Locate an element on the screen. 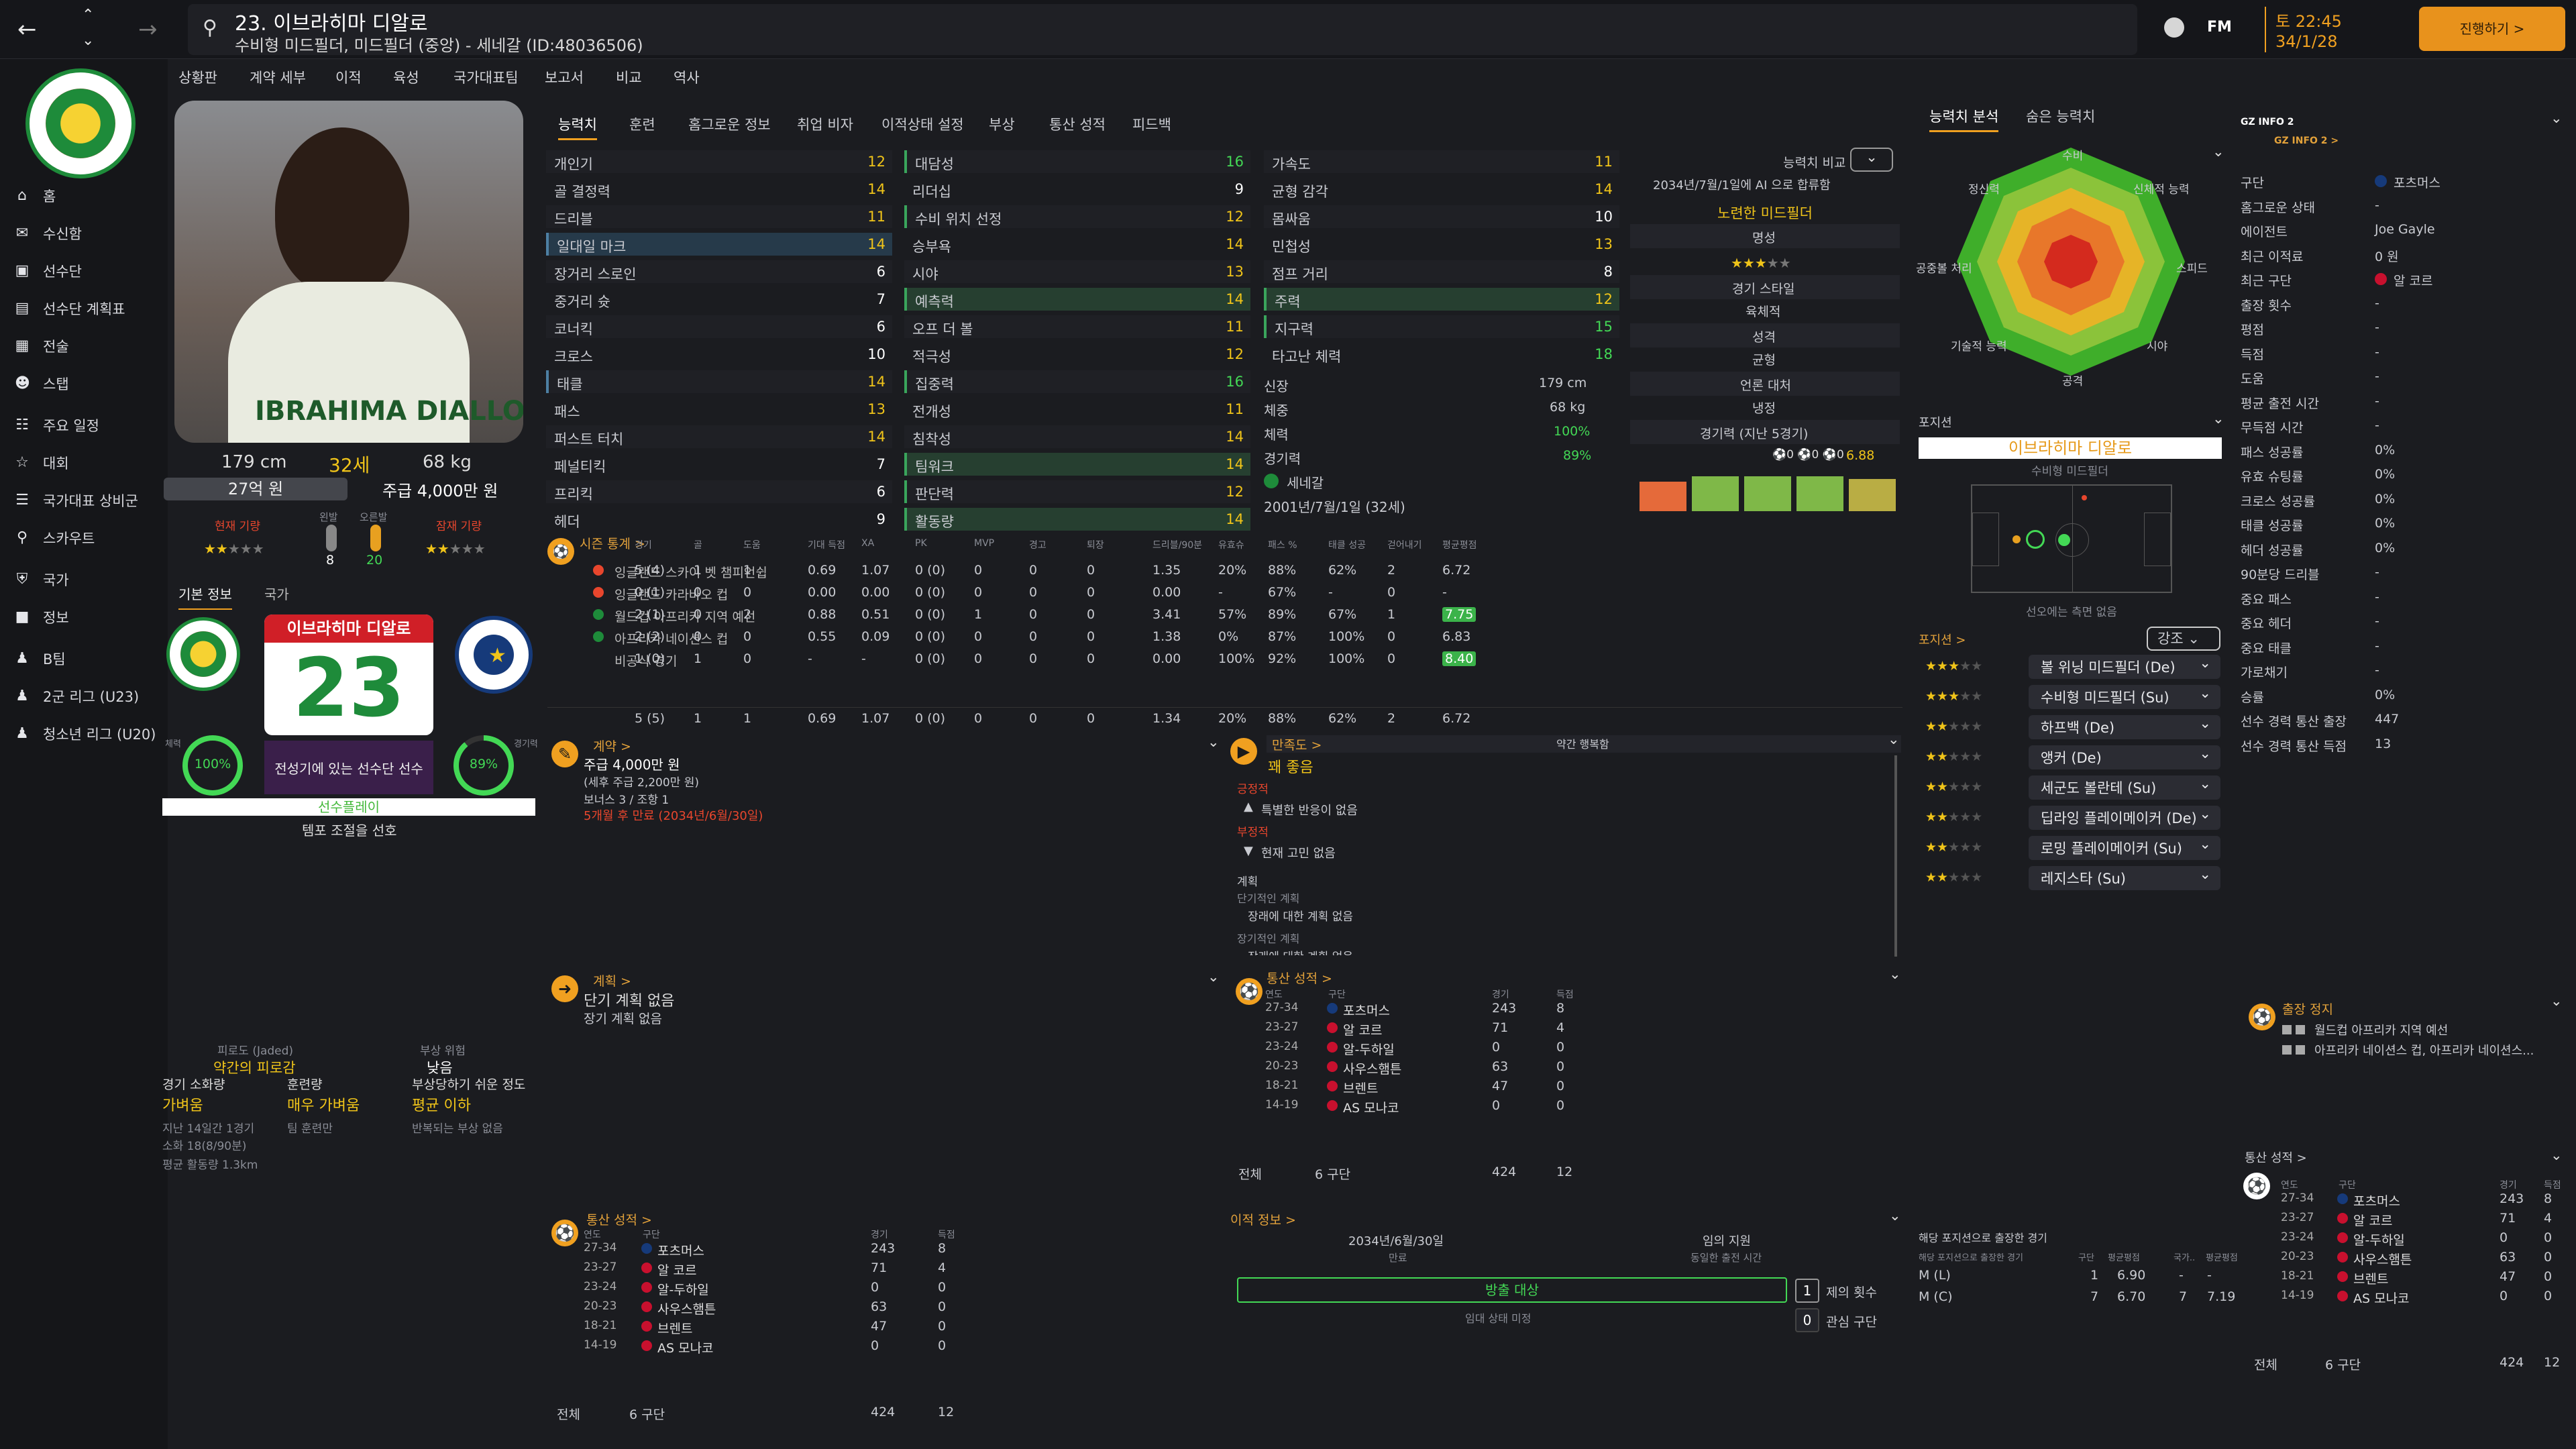 The image size is (2576, 1449). career-collapse-icon-3: ⌄ is located at coordinates (2557, 1155).